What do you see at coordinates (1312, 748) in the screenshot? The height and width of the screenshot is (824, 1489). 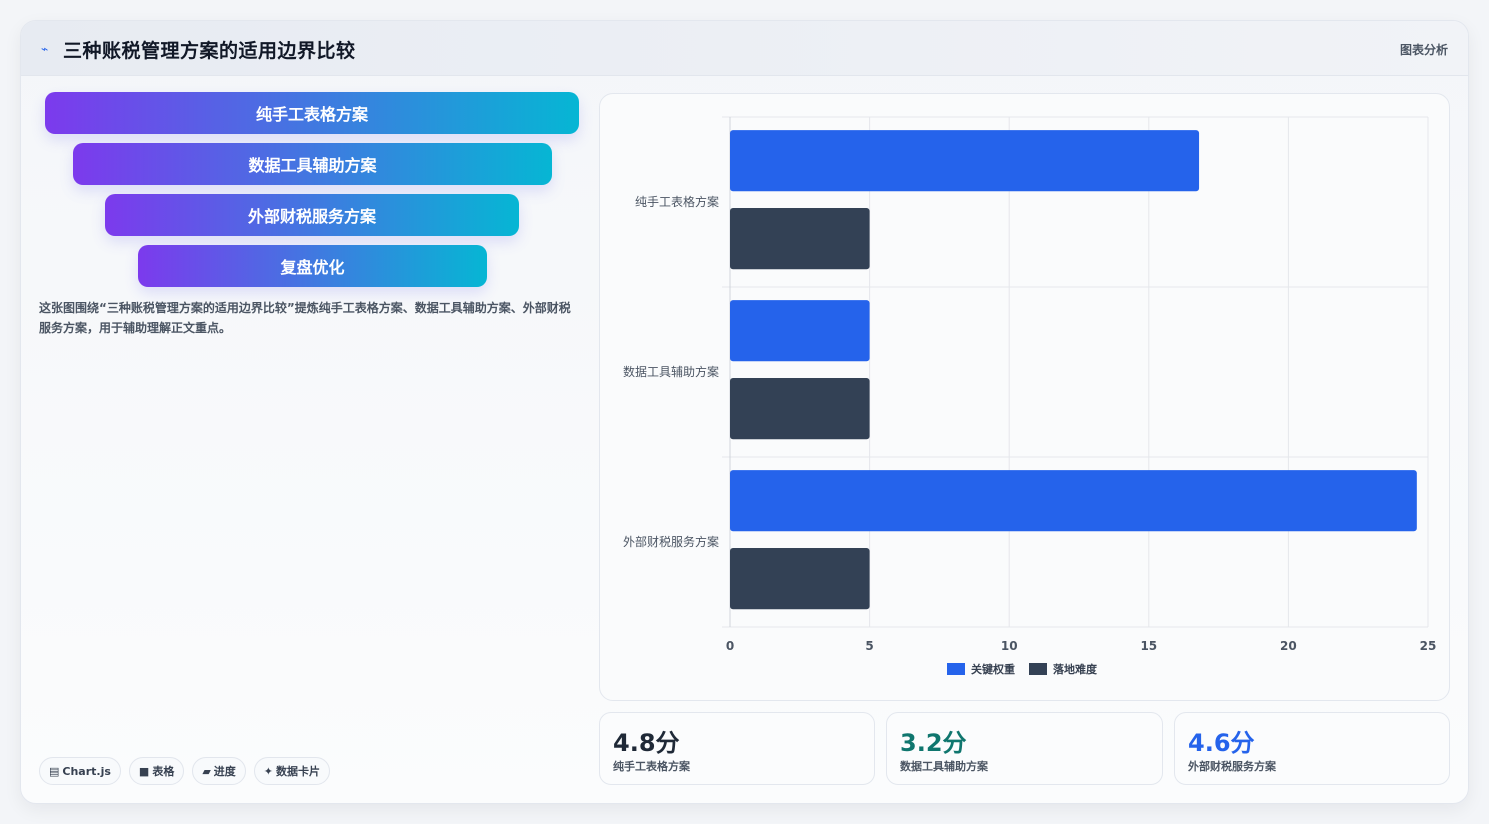 I see `stat-card-3: 4.6分 外部财税服务方案` at bounding box center [1312, 748].